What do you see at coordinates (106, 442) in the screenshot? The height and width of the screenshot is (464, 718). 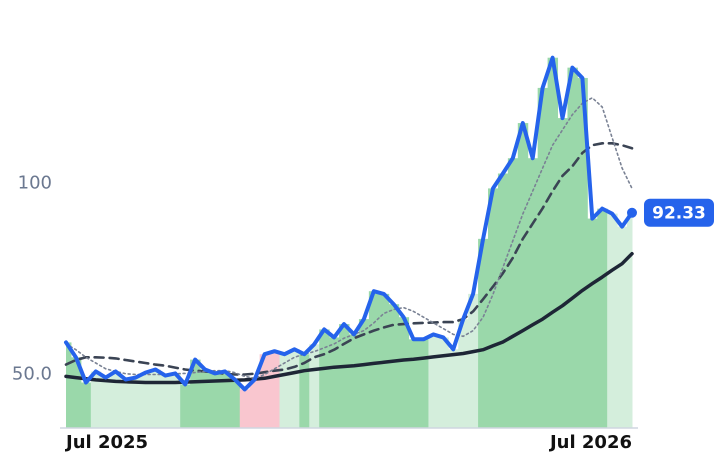 I see `x-tick-label: Jul 2025` at bounding box center [106, 442].